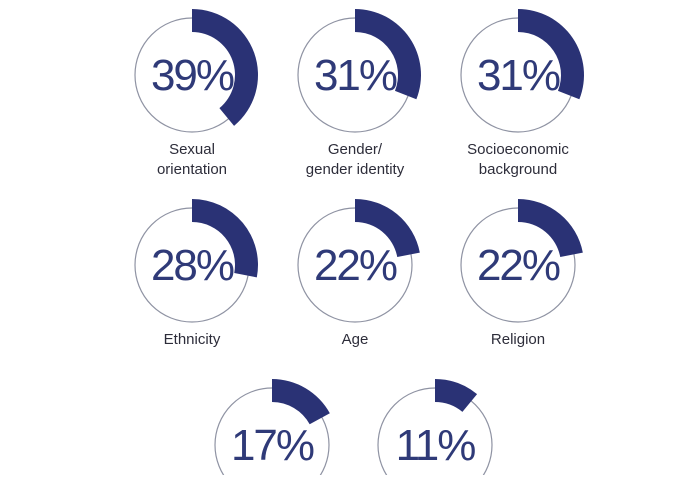 Image resolution: width=700 pixels, height=480 pixels. Describe the element at coordinates (518, 149) in the screenshot. I see `donut-category-label-line: Socioeconomic` at that location.